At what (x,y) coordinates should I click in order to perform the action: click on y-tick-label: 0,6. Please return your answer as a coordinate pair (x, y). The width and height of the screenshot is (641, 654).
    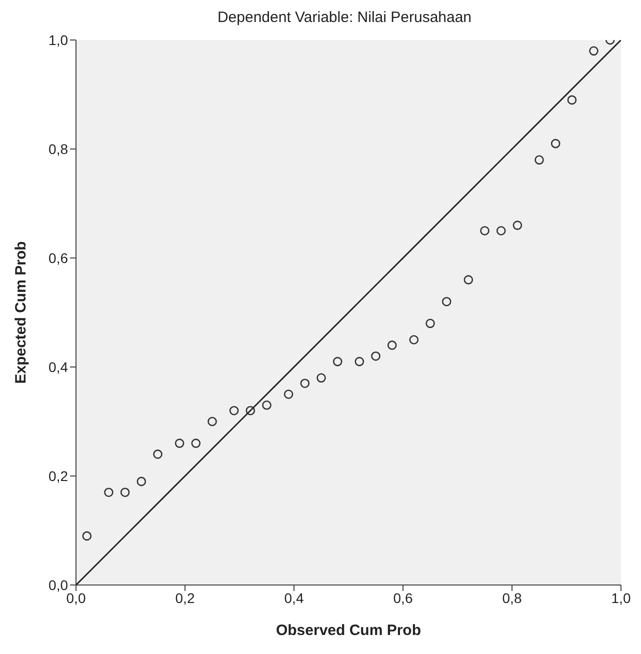
    Looking at the image, I should click on (58, 258).